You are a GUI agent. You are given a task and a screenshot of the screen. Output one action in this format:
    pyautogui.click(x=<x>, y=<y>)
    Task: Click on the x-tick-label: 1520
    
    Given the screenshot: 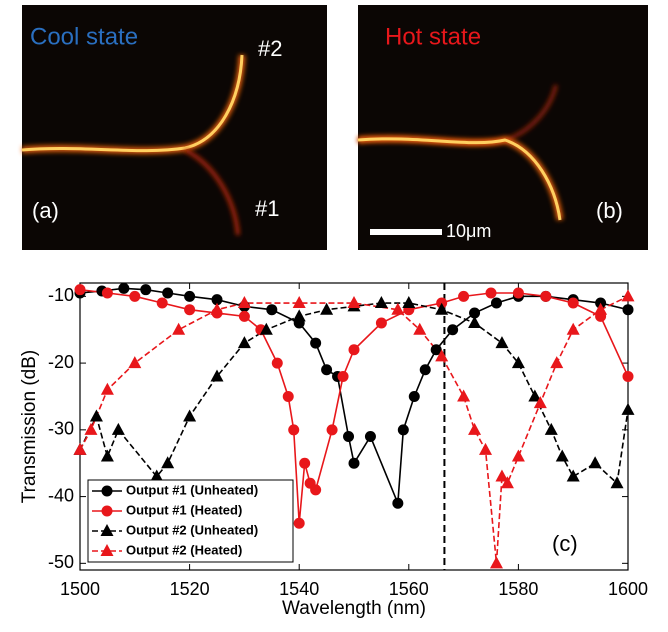 What is the action you would take?
    pyautogui.click(x=190, y=589)
    